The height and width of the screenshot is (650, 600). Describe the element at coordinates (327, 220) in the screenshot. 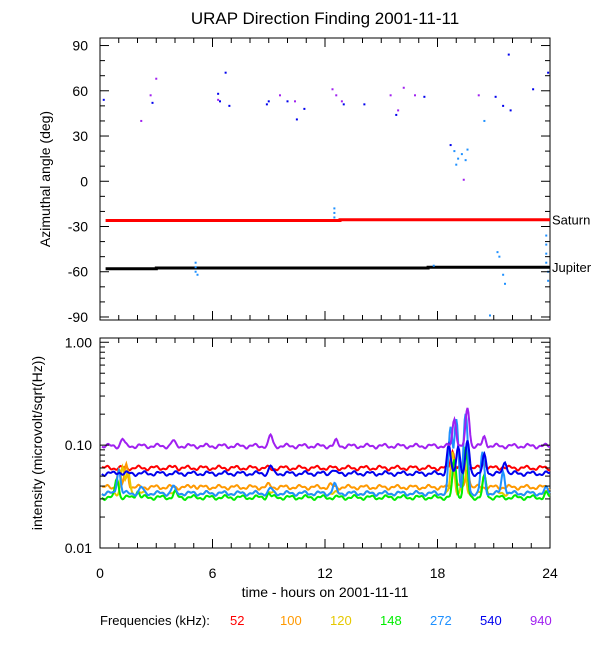

I see `saturn-reference-line` at that location.